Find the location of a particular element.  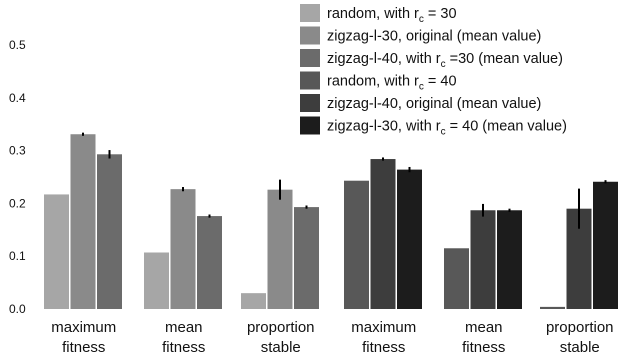

y-tick-label: 0.4 is located at coordinates (17, 98).